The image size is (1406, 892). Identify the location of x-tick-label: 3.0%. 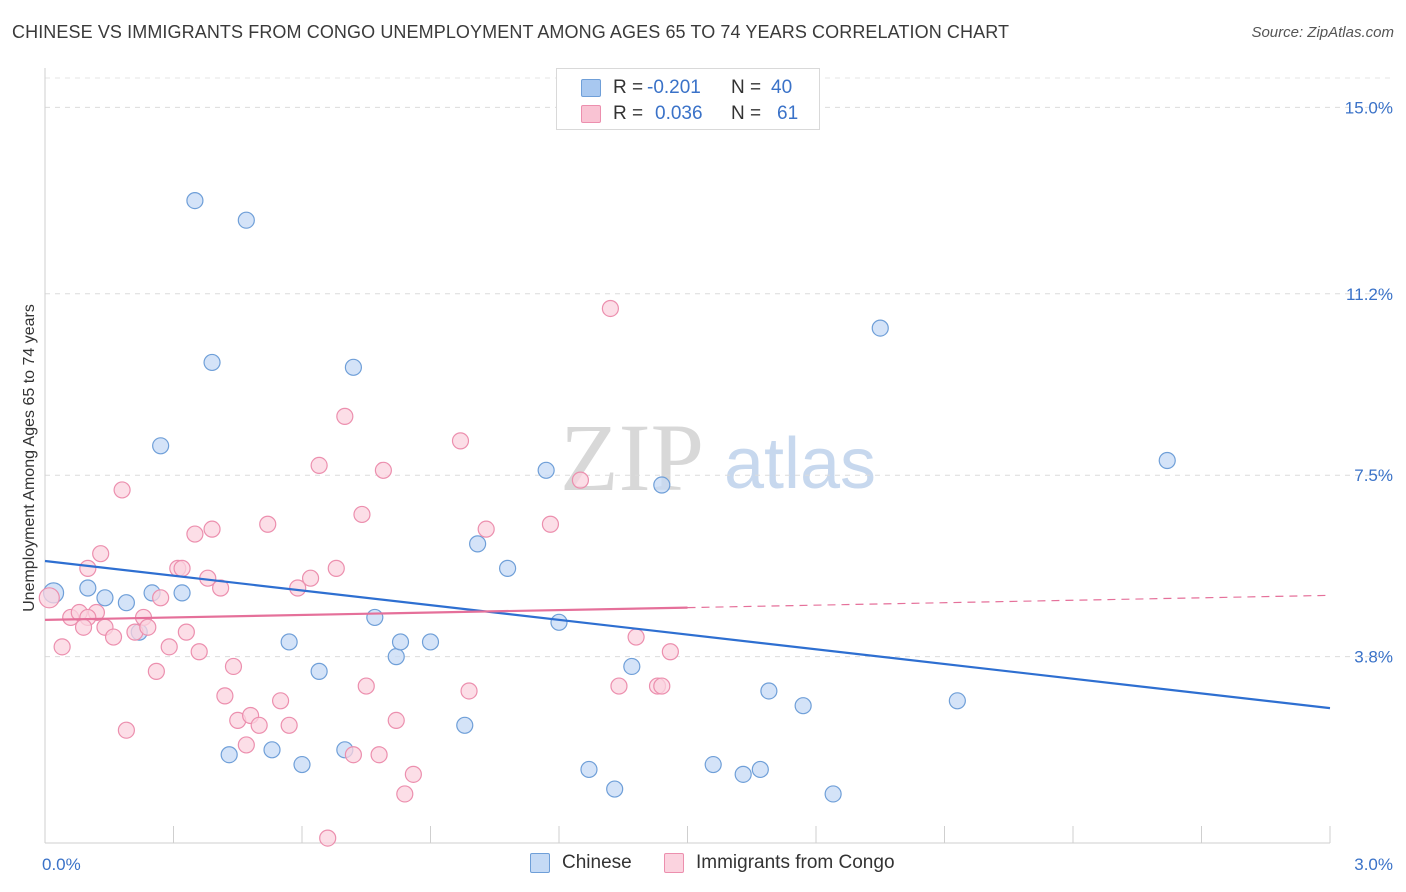
(1373, 864).